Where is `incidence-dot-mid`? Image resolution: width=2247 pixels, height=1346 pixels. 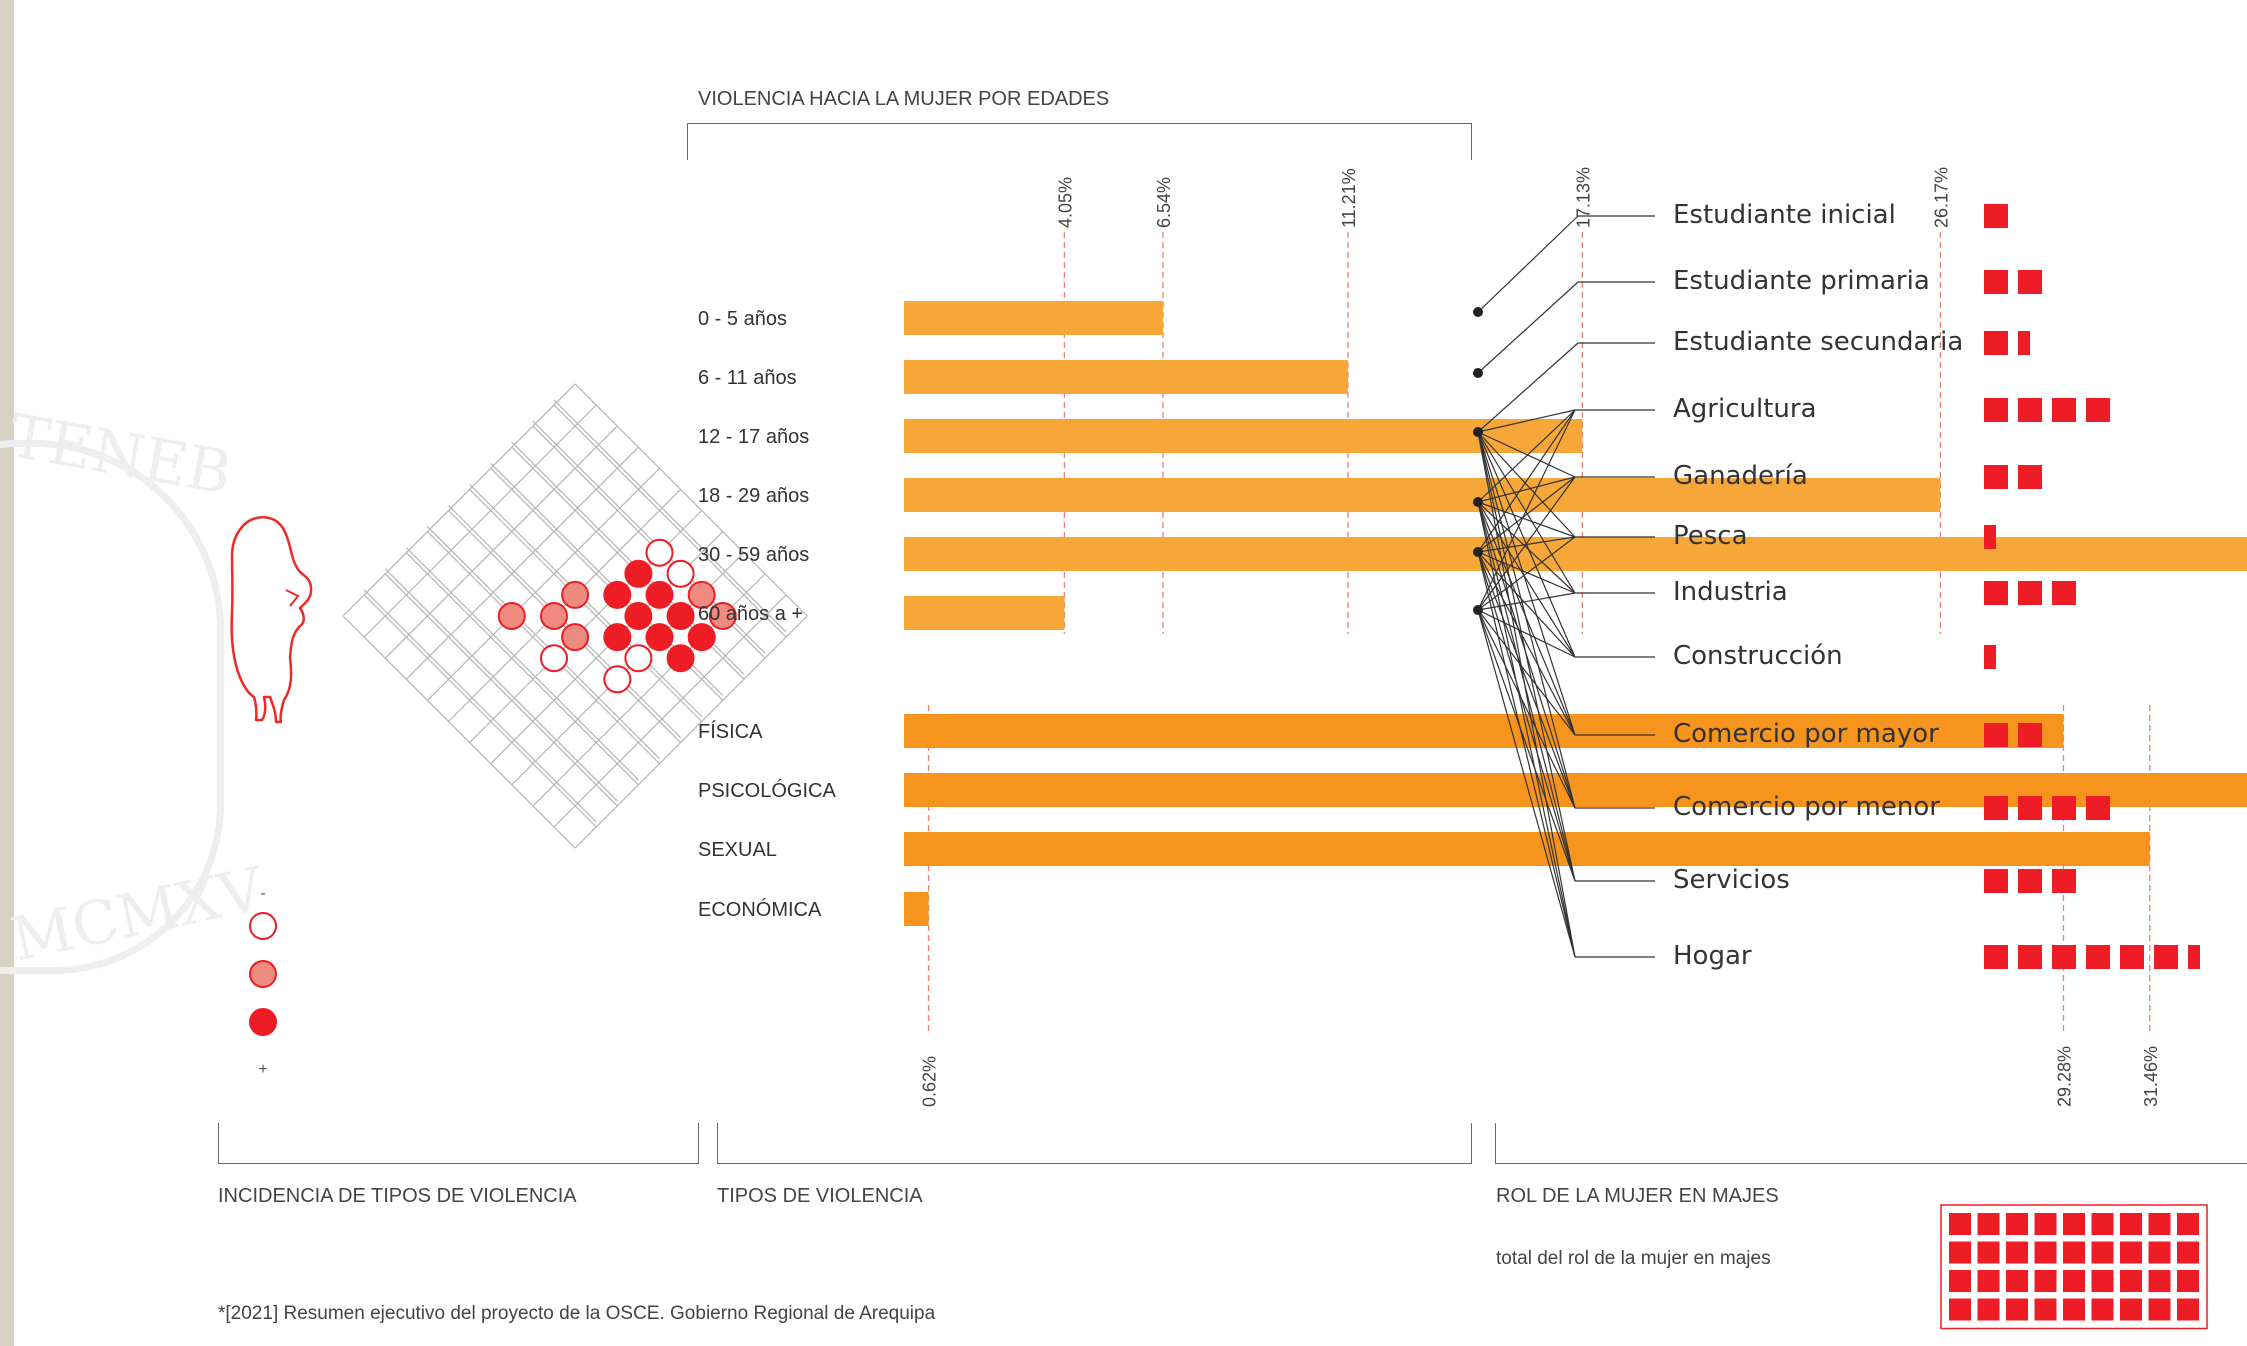
incidence-dot-mid is located at coordinates (575, 637).